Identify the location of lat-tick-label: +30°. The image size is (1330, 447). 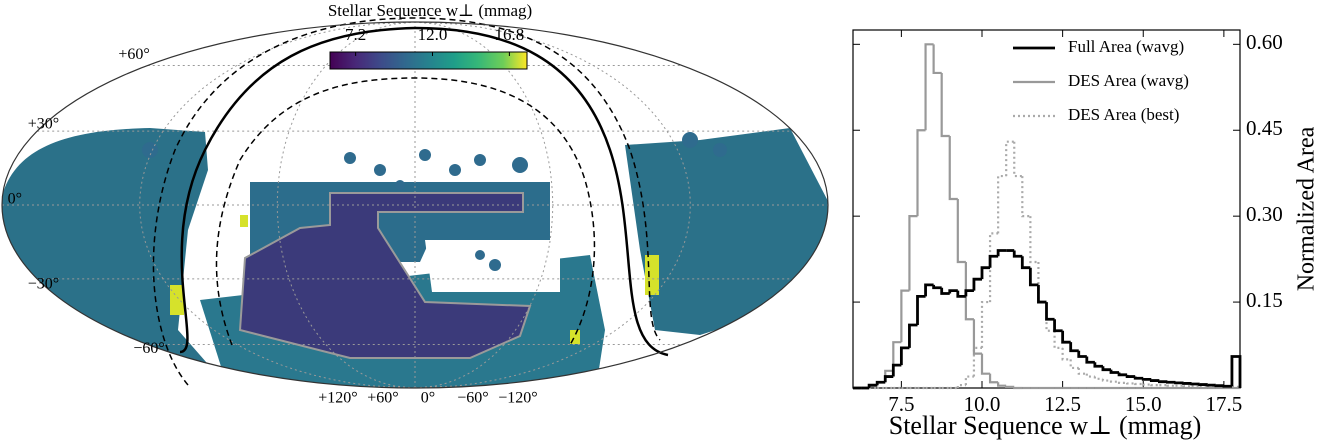
(43, 124).